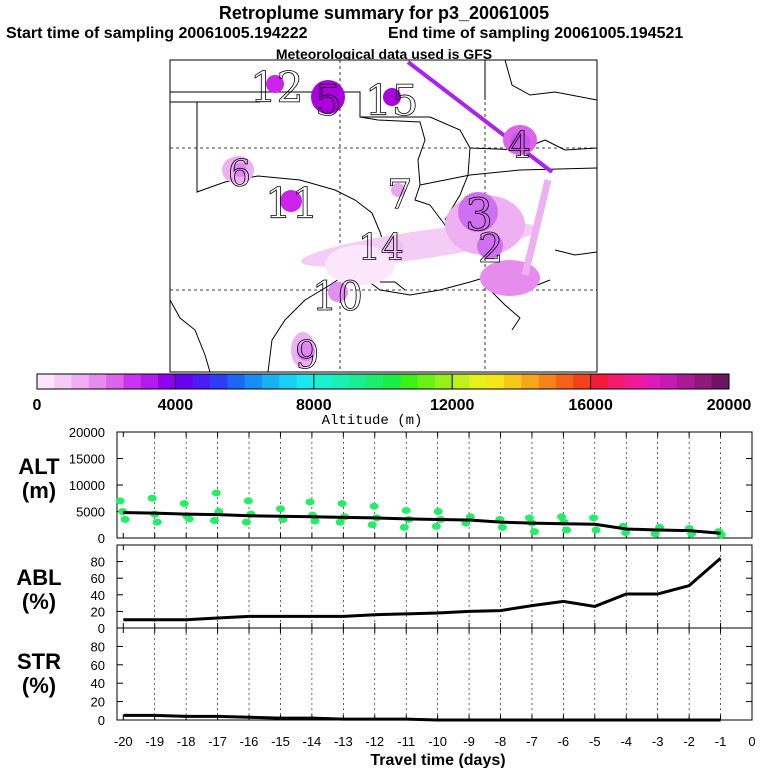 This screenshot has width=768, height=768. I want to click on x-tick-label: -3, so click(658, 741).